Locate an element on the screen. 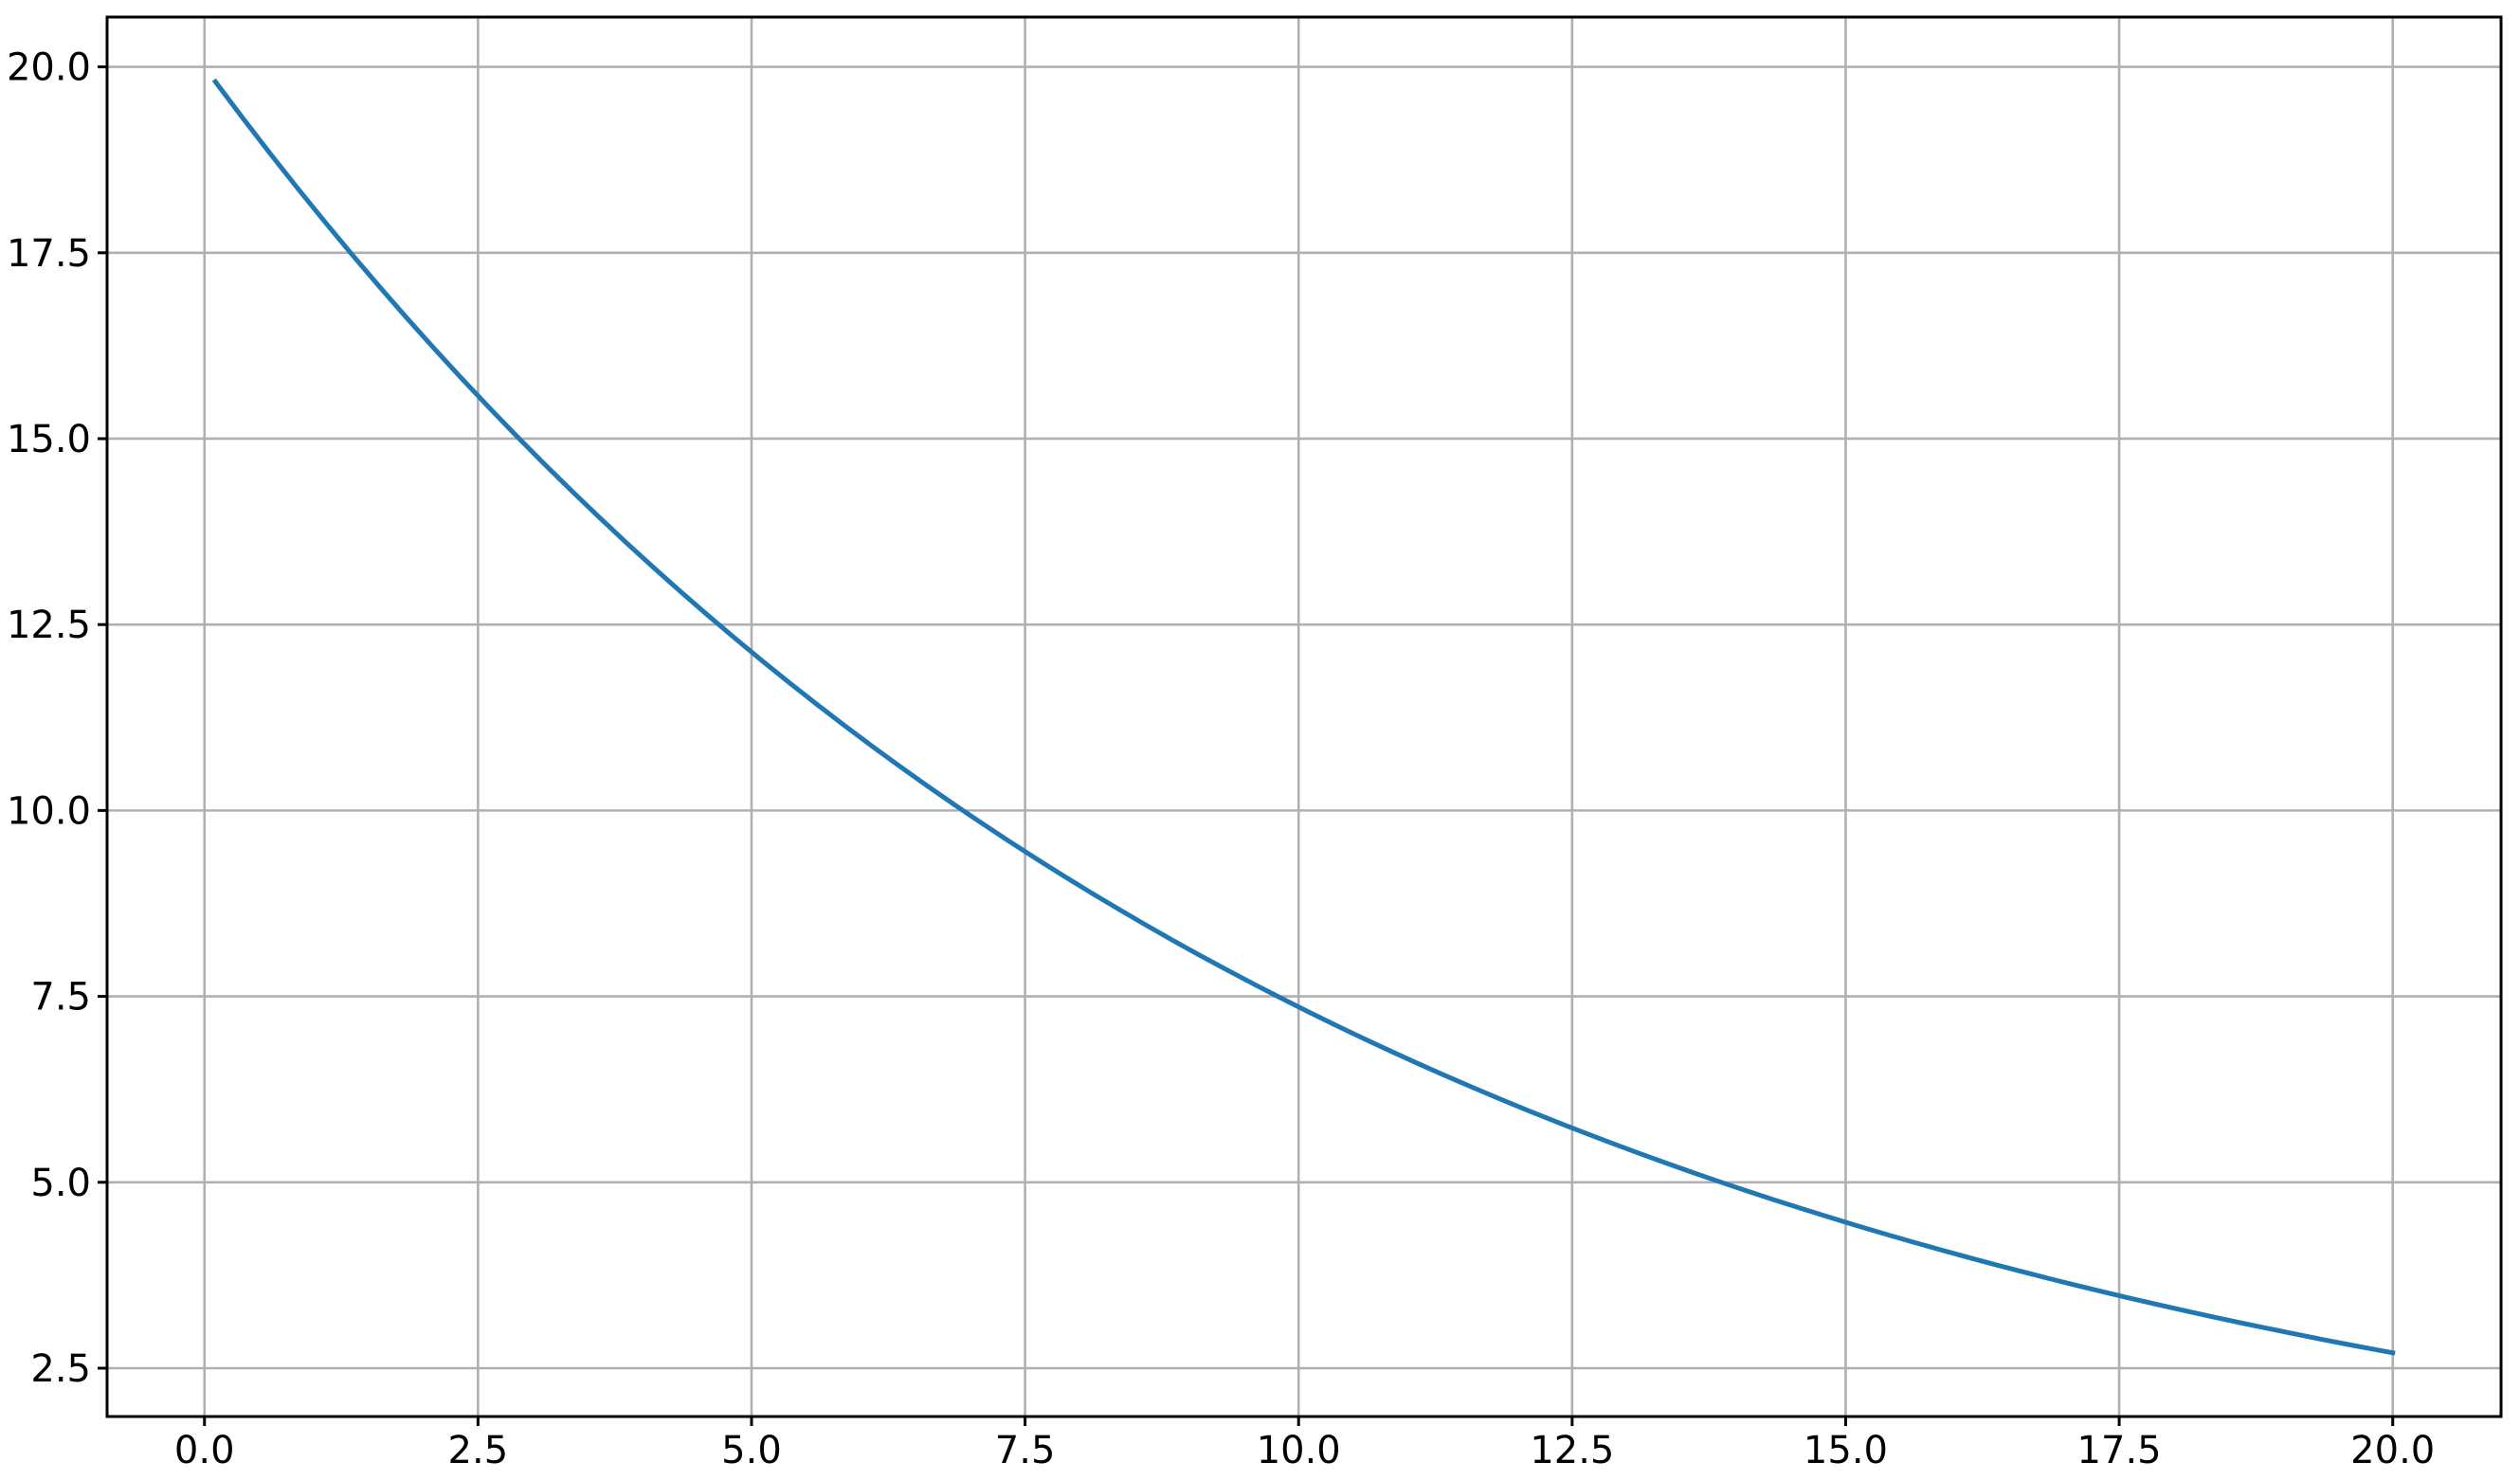 The image size is (2520, 1480). x-tick-label: 0.0 is located at coordinates (205, 1450).